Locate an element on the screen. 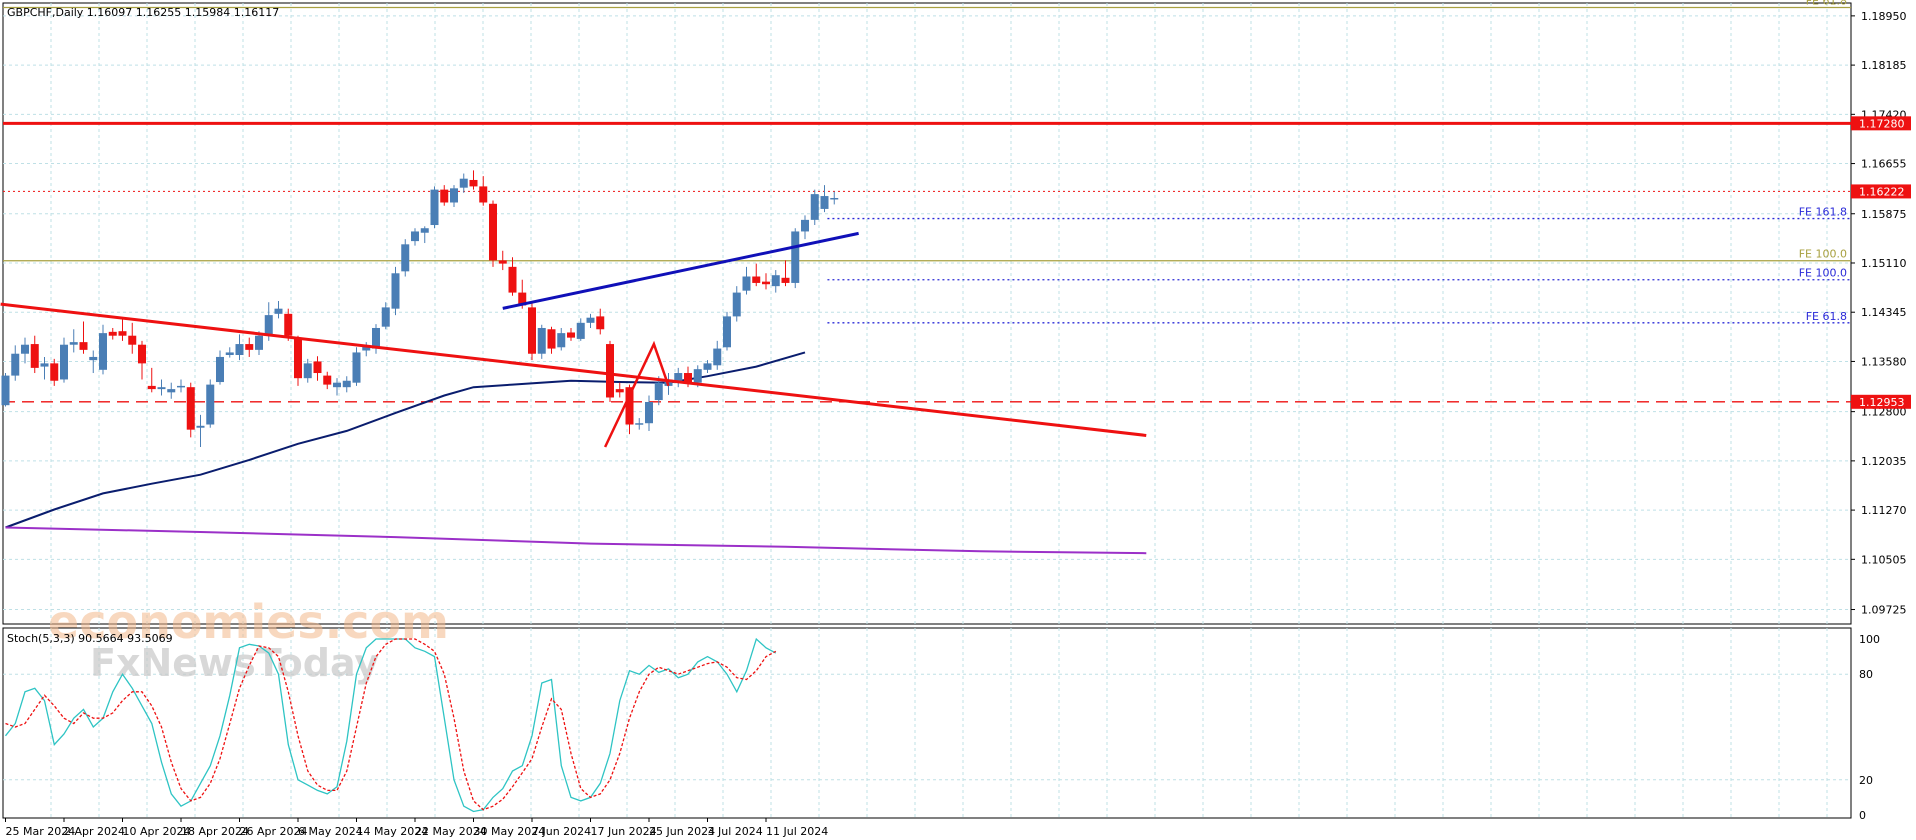 This screenshot has width=1916, height=840. purple-moving-average is located at coordinates (576, 540).